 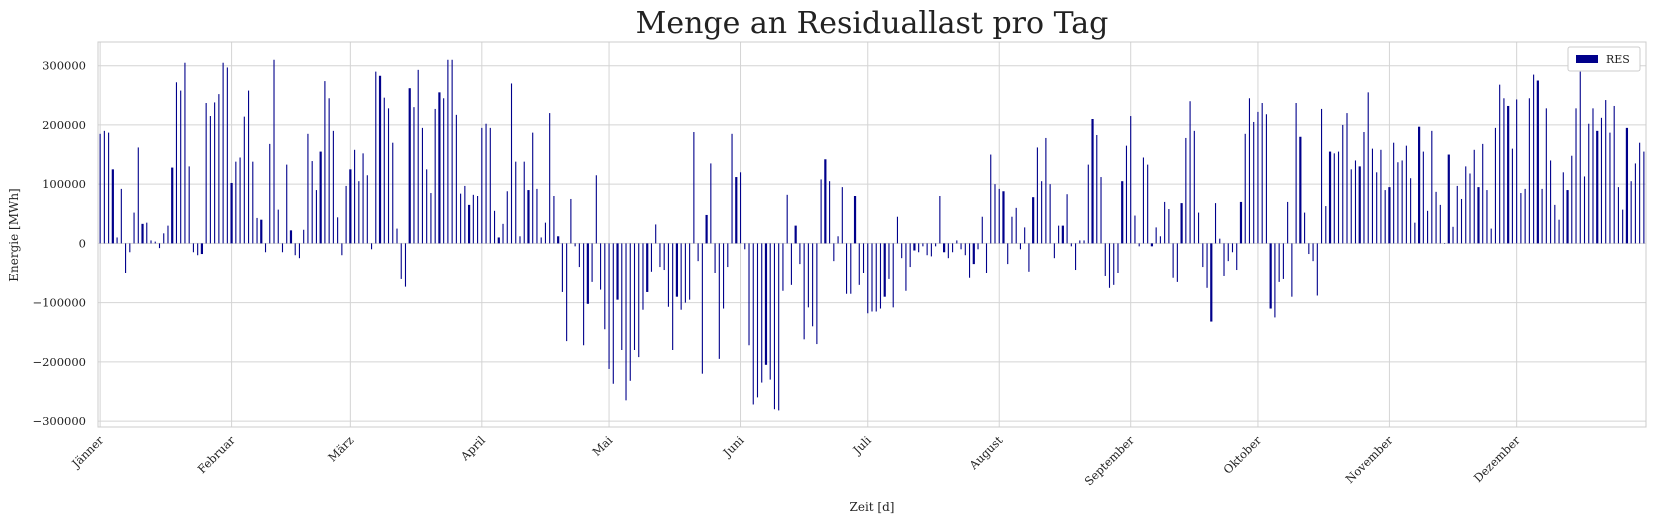 I want to click on chart-title: Menge an Residuallast pro Tag, so click(x=872, y=23).